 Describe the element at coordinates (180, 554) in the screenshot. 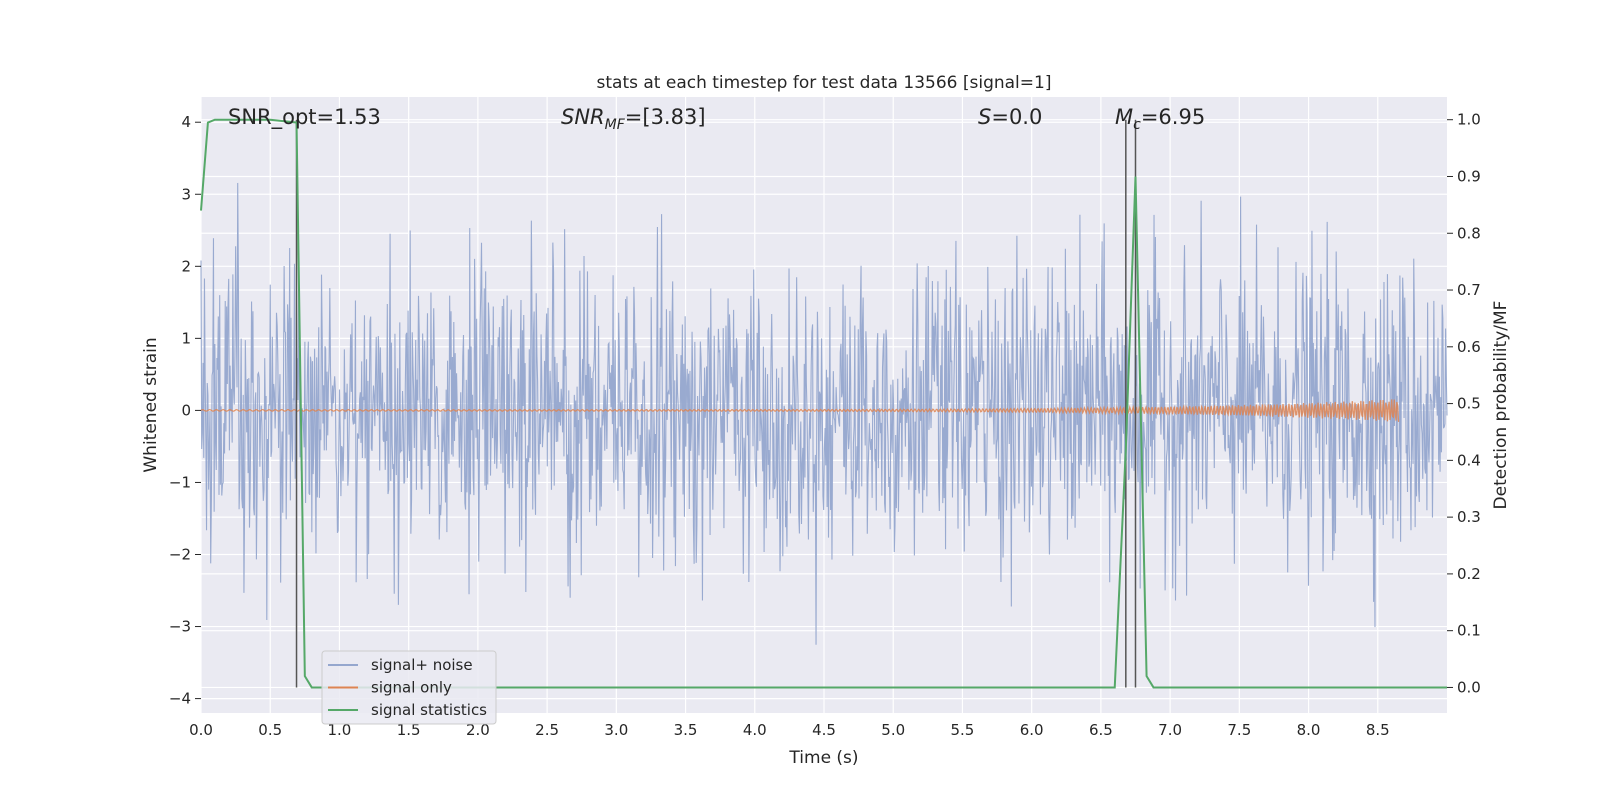

I see `y-tick-label: −2` at that location.